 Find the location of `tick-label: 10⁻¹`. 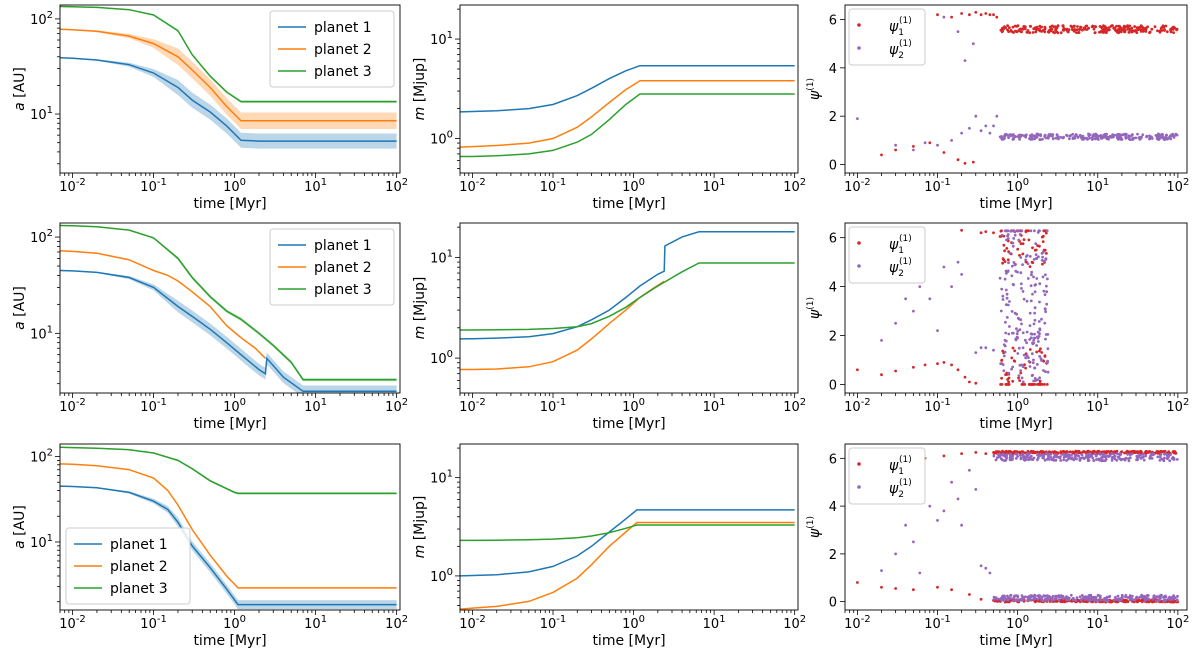

tick-label: 10⁻¹ is located at coordinates (937, 623).